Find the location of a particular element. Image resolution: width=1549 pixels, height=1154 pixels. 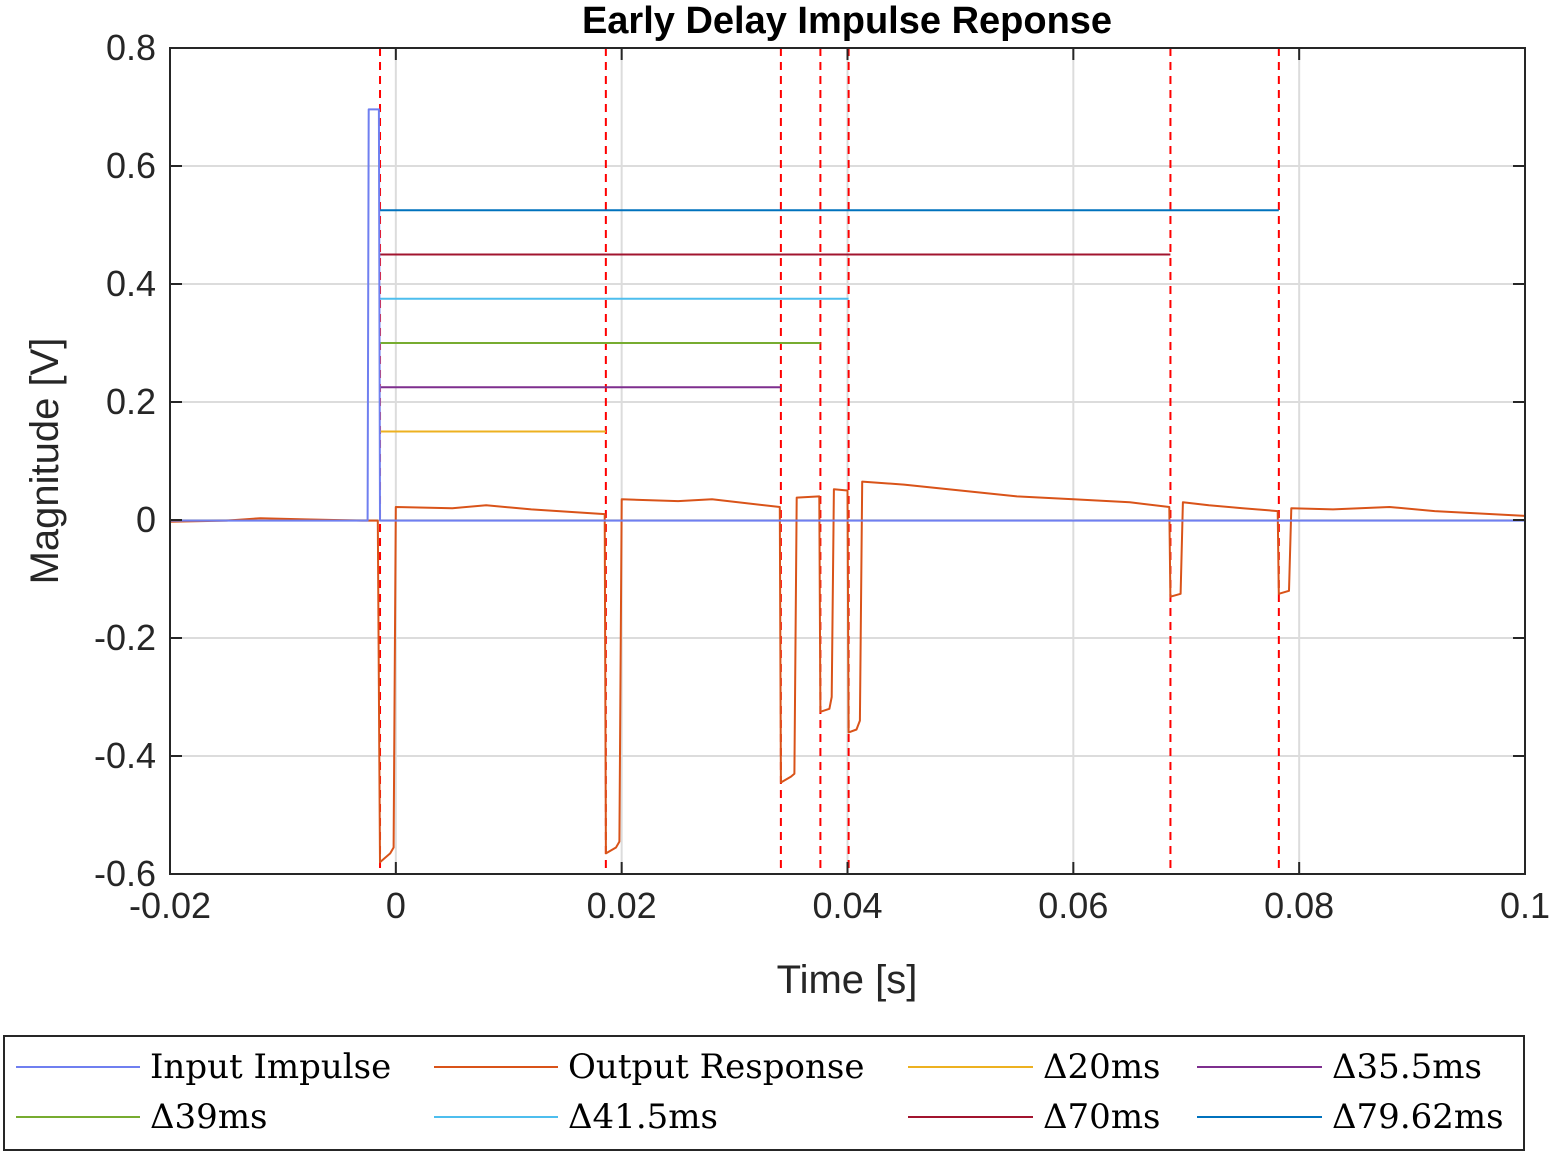

legend-label: Δ70ms is located at coordinates (1102, 1117).